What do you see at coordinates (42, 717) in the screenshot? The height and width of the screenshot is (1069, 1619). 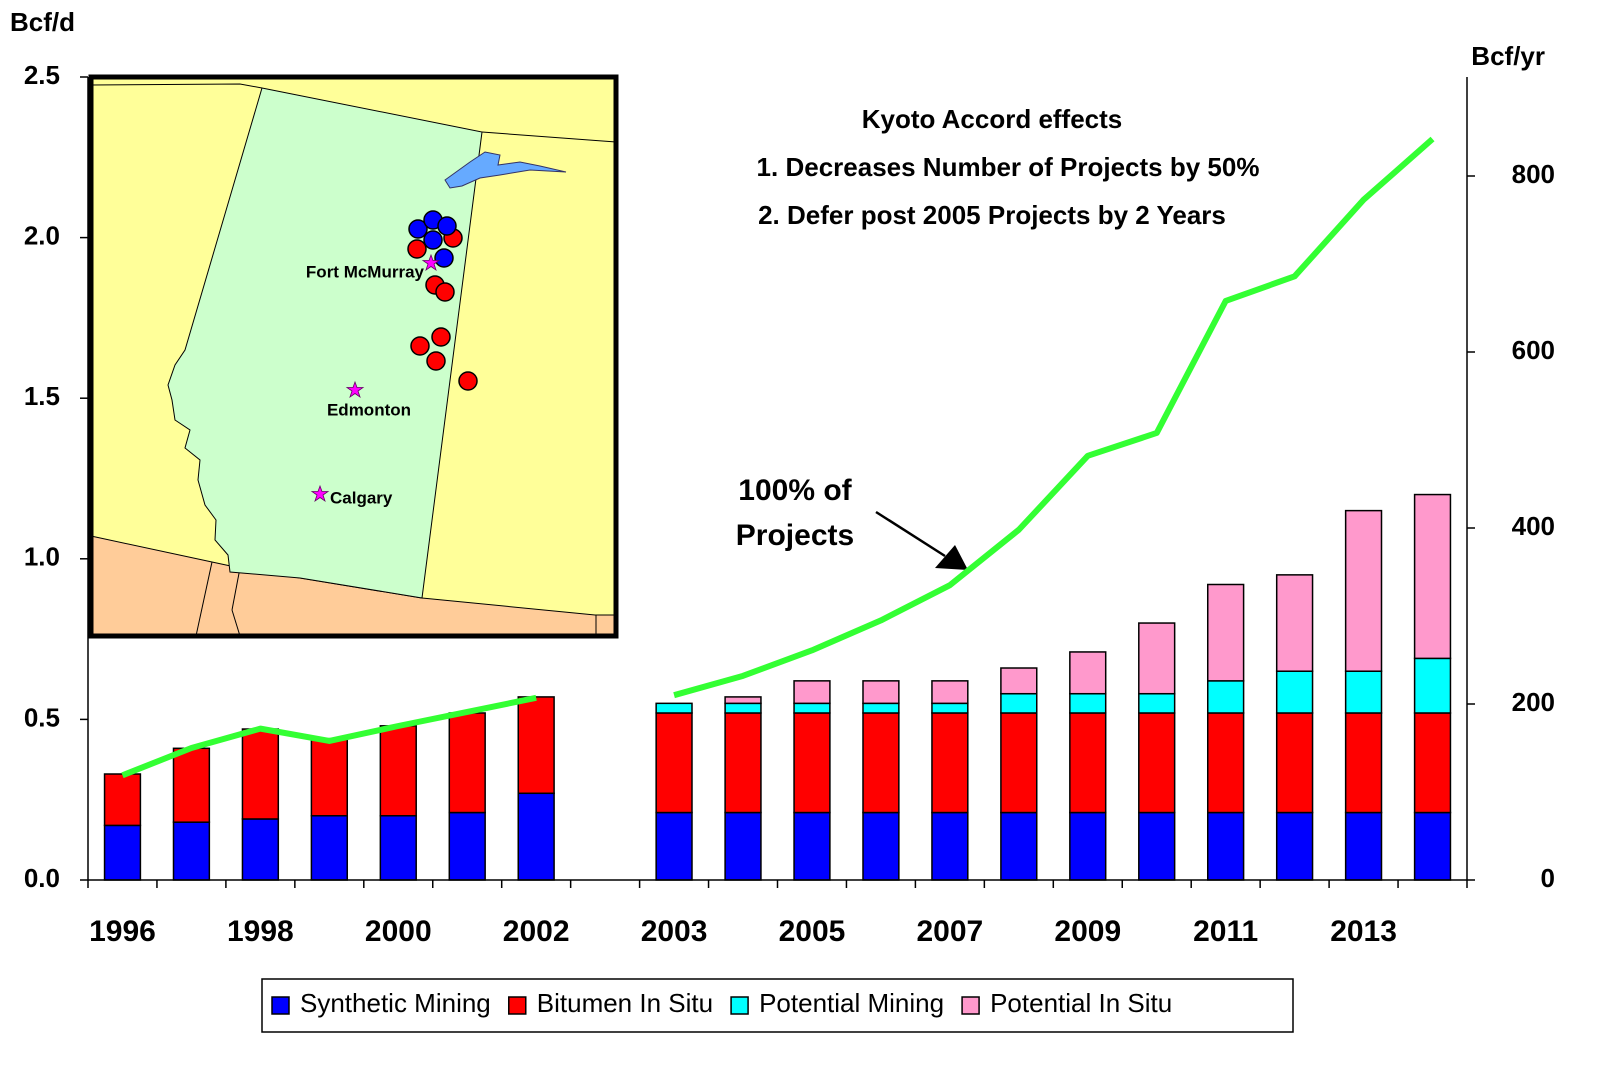 I see `y-tick-label: 0.5` at bounding box center [42, 717].